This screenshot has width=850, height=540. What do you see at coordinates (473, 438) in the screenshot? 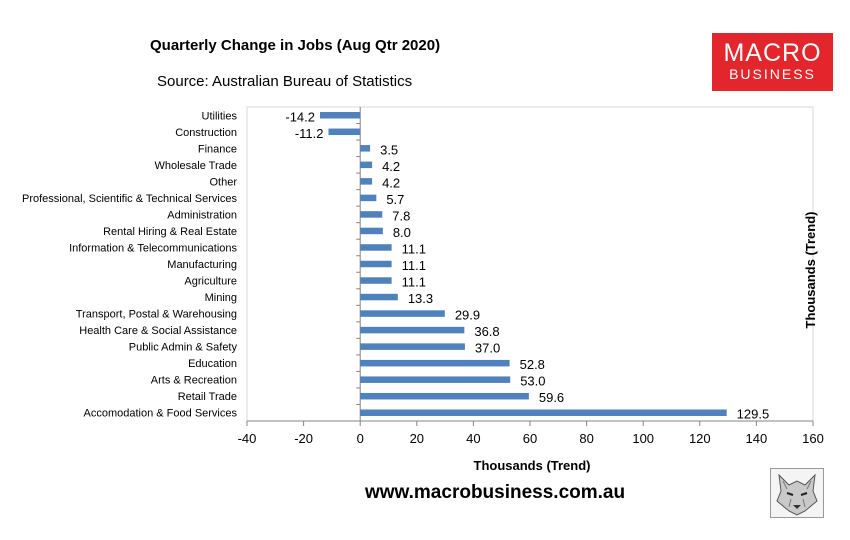
I see `x-tick-label: 40` at bounding box center [473, 438].